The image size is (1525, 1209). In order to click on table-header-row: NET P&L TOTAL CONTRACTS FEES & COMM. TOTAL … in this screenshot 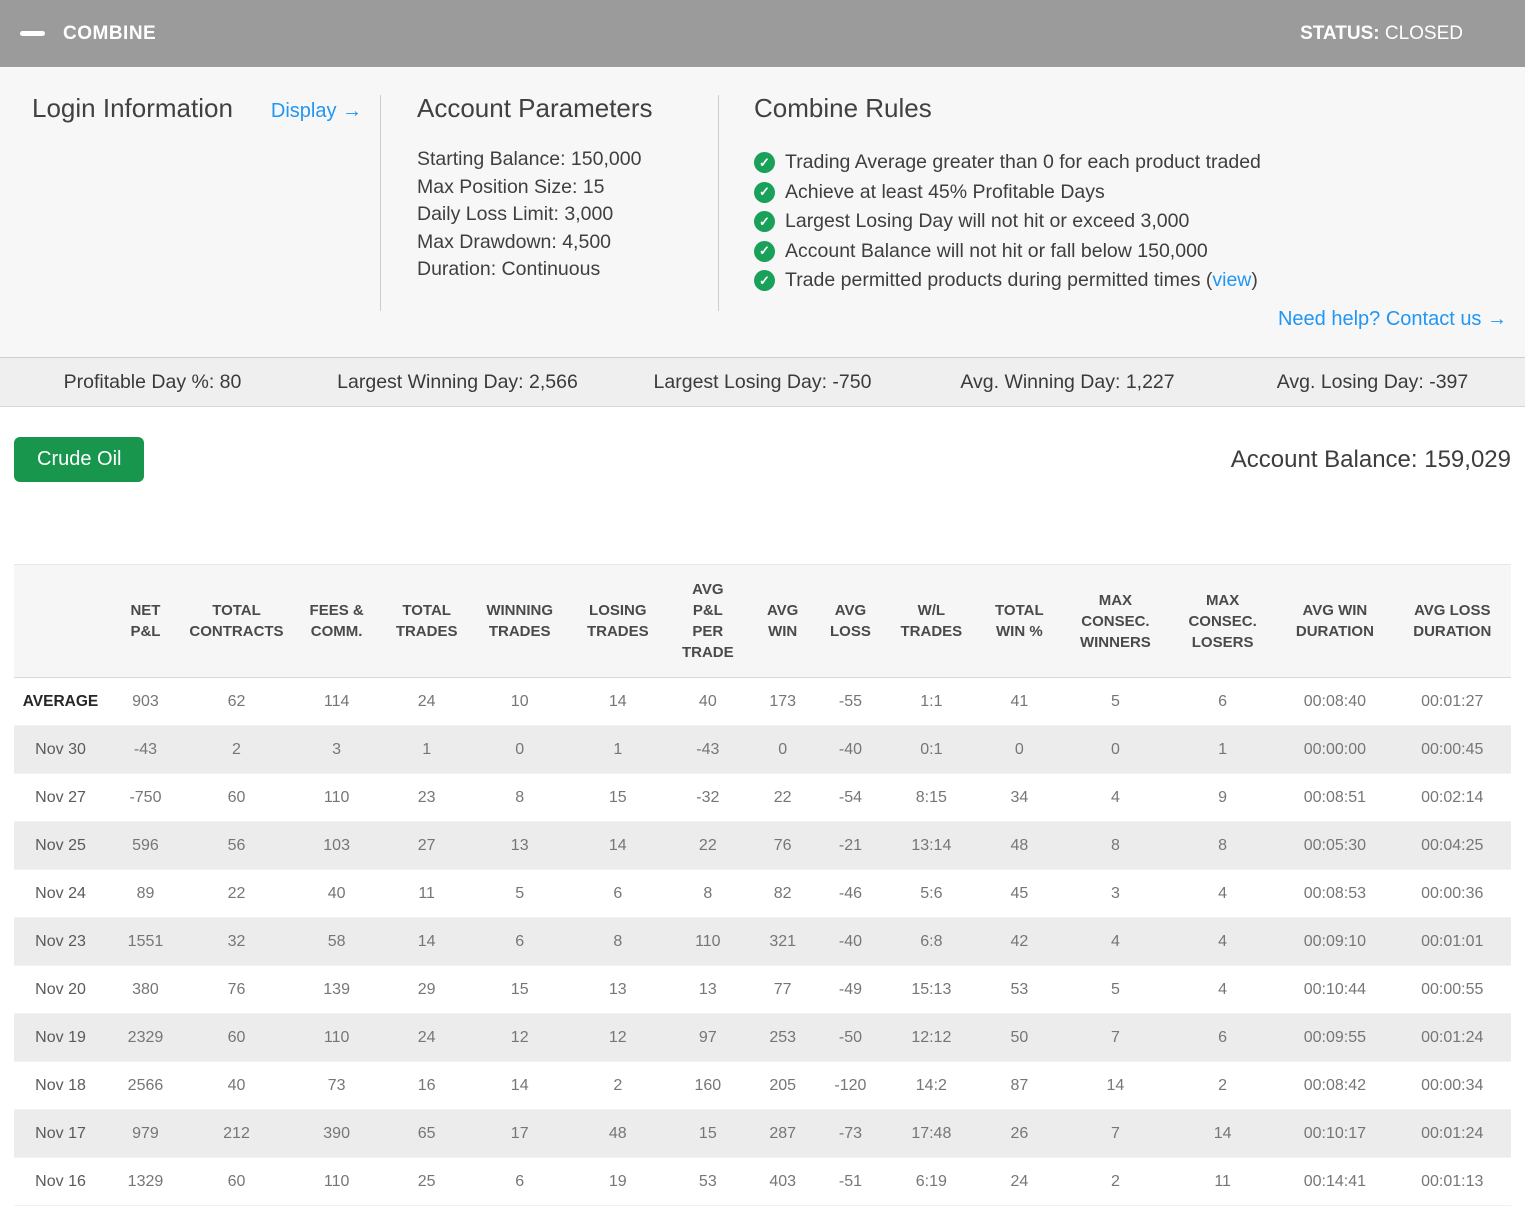, I will do `click(762, 621)`.